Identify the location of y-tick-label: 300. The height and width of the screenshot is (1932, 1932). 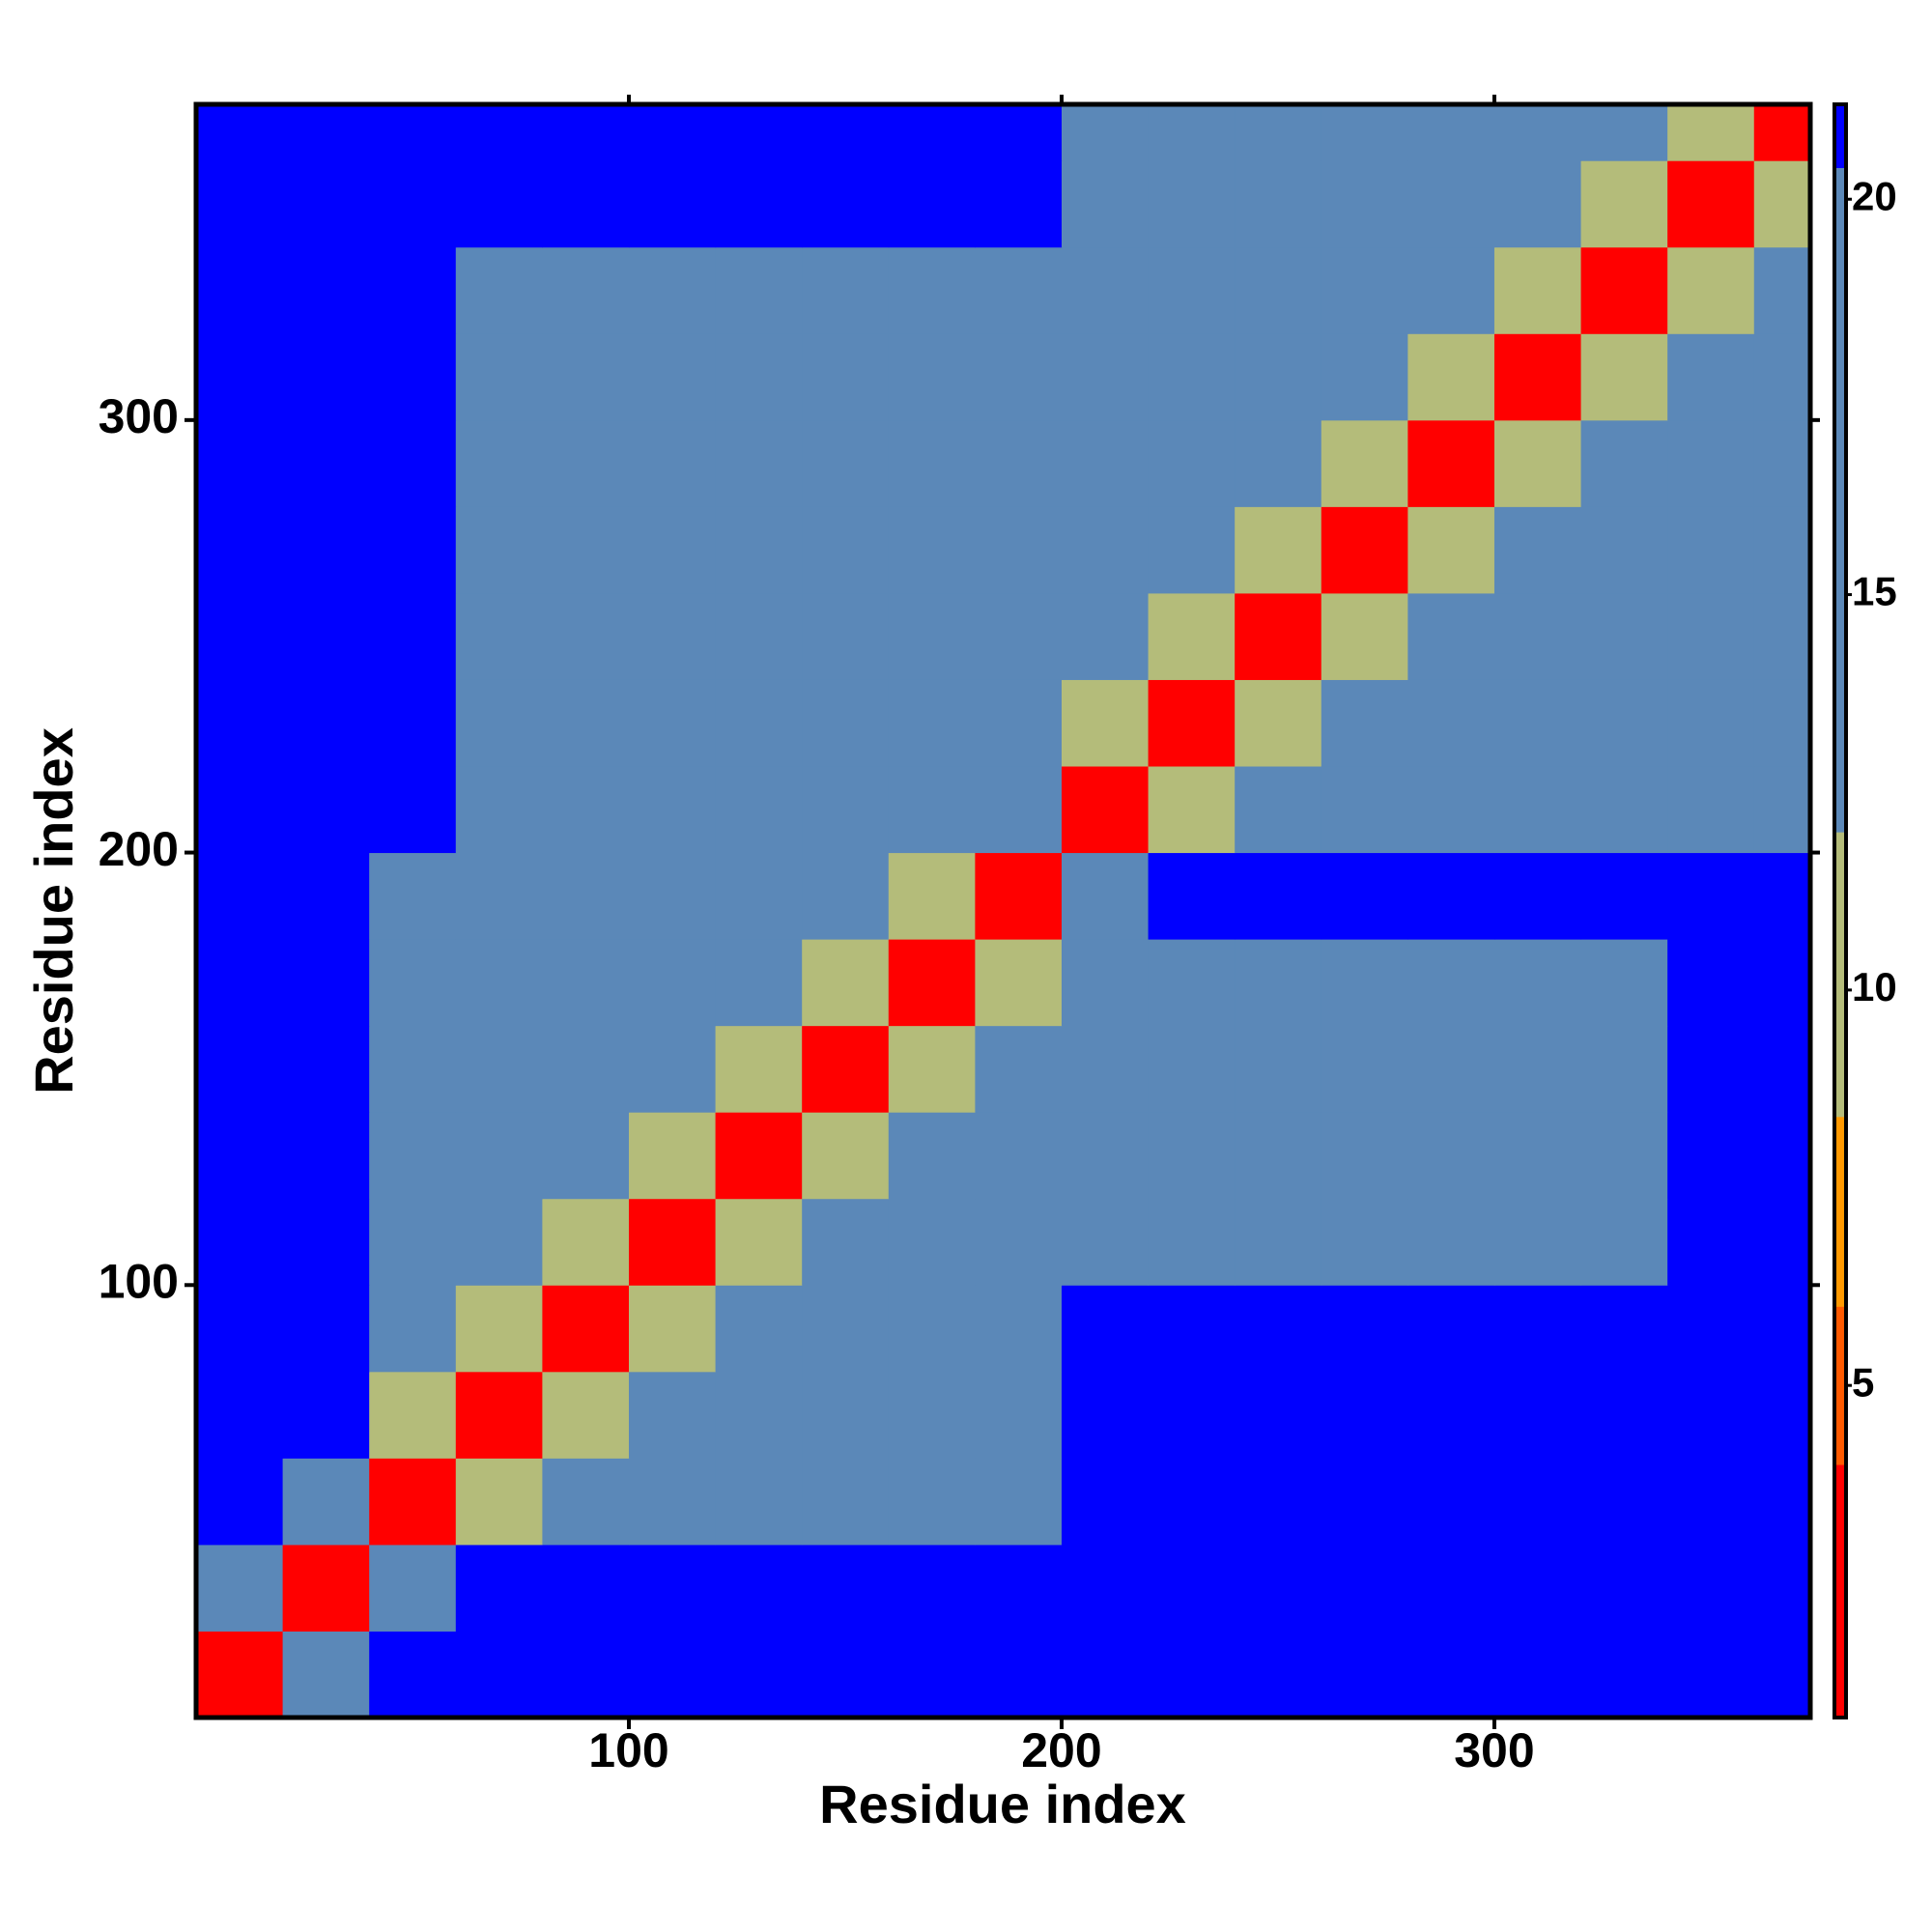
(139, 416).